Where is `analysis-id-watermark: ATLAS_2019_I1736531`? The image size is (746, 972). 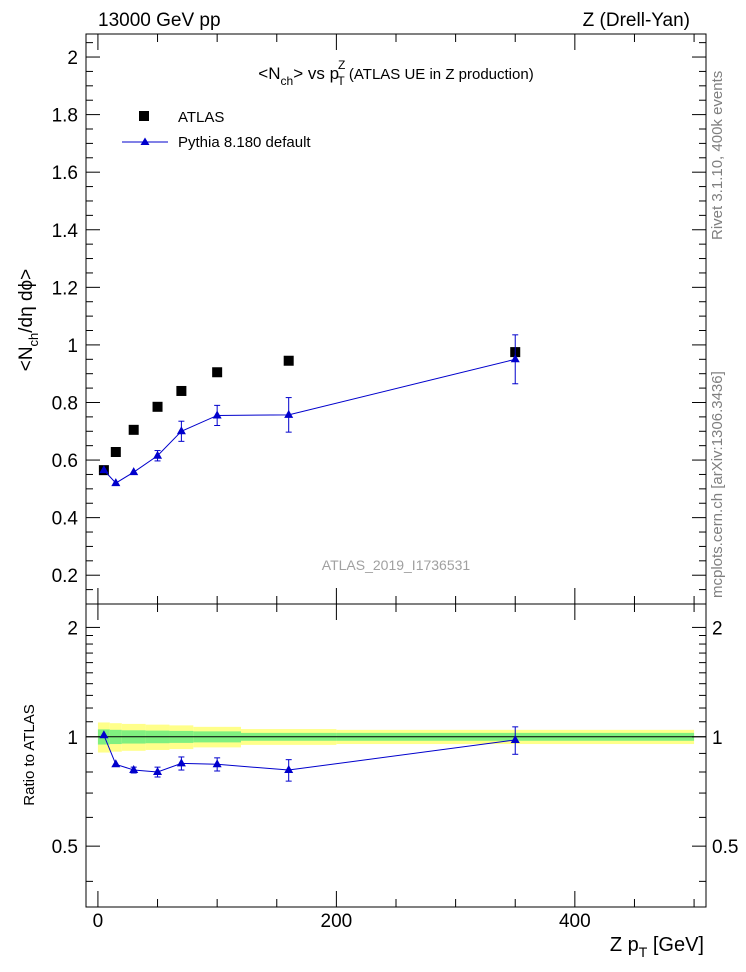
analysis-id-watermark: ATLAS_2019_I1736531 is located at coordinates (396, 565).